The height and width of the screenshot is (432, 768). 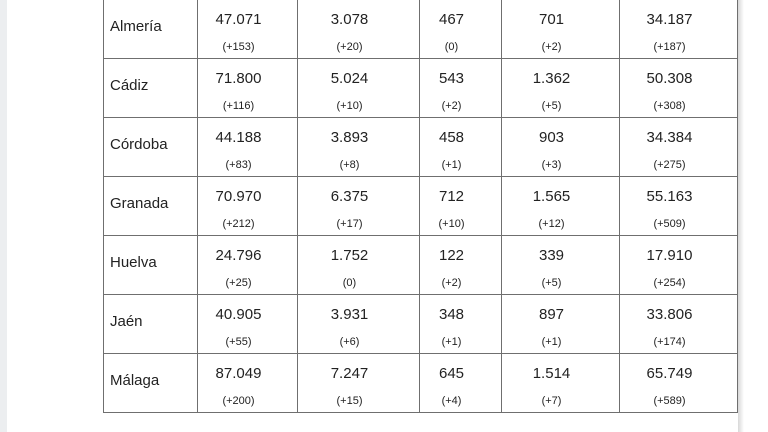 What do you see at coordinates (669, 401) in the screenshot?
I see `cell-delta: (+589)` at bounding box center [669, 401].